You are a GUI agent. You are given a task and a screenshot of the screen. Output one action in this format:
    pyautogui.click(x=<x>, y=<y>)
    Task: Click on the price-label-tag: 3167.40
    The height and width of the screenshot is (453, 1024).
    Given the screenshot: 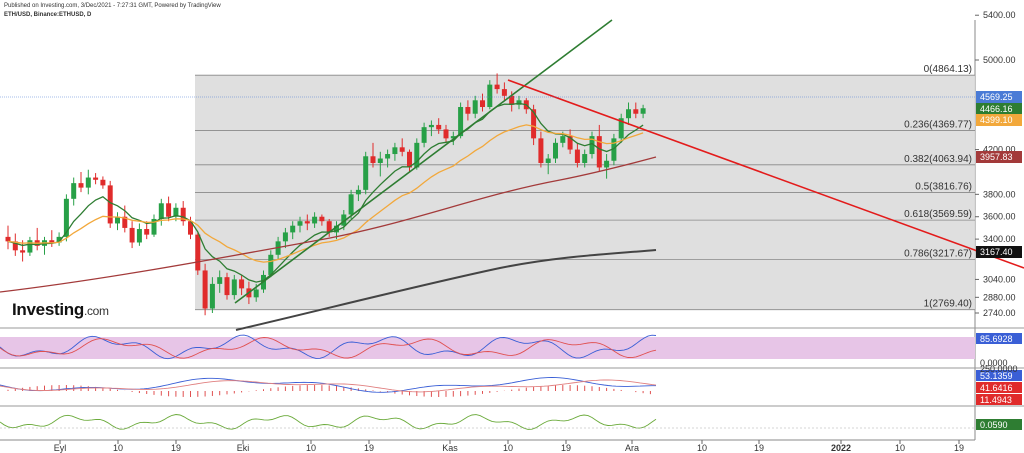 What is the action you would take?
    pyautogui.click(x=999, y=252)
    